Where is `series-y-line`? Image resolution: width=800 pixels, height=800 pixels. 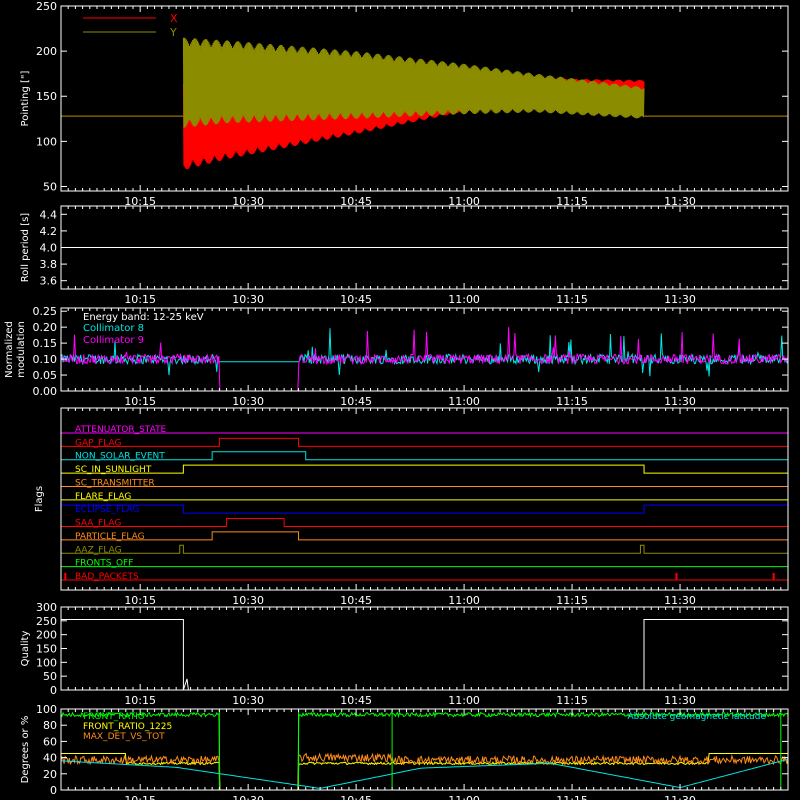
series-y-line is located at coordinates (413, 82).